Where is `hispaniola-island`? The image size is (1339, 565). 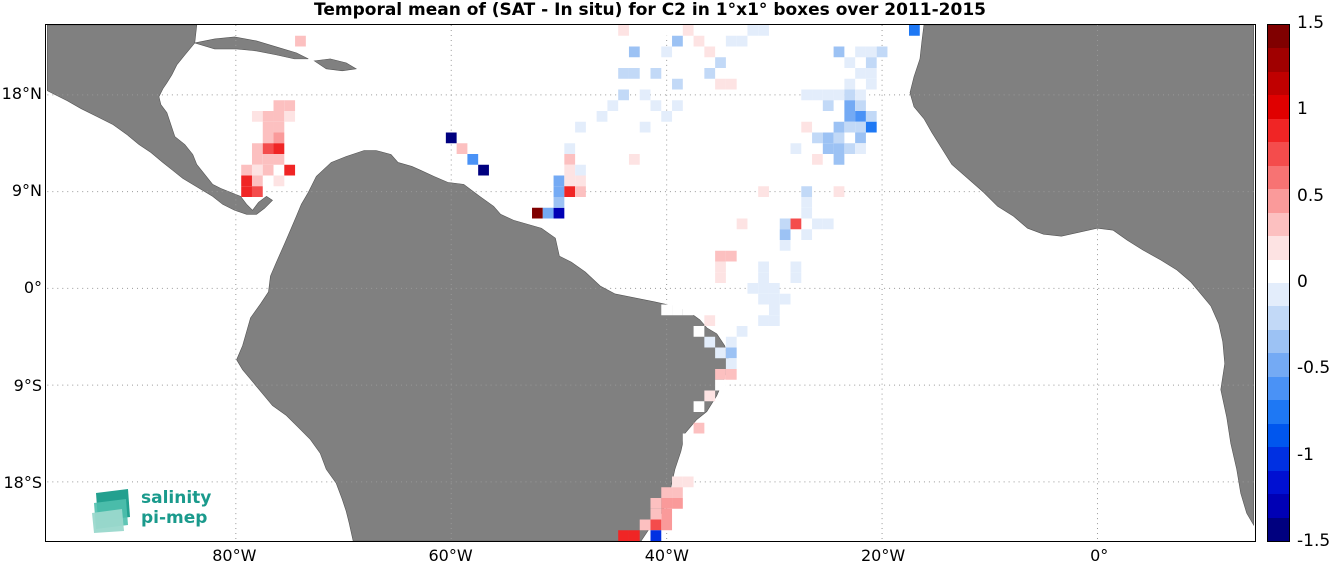 hispaniola-island is located at coordinates (335, 65).